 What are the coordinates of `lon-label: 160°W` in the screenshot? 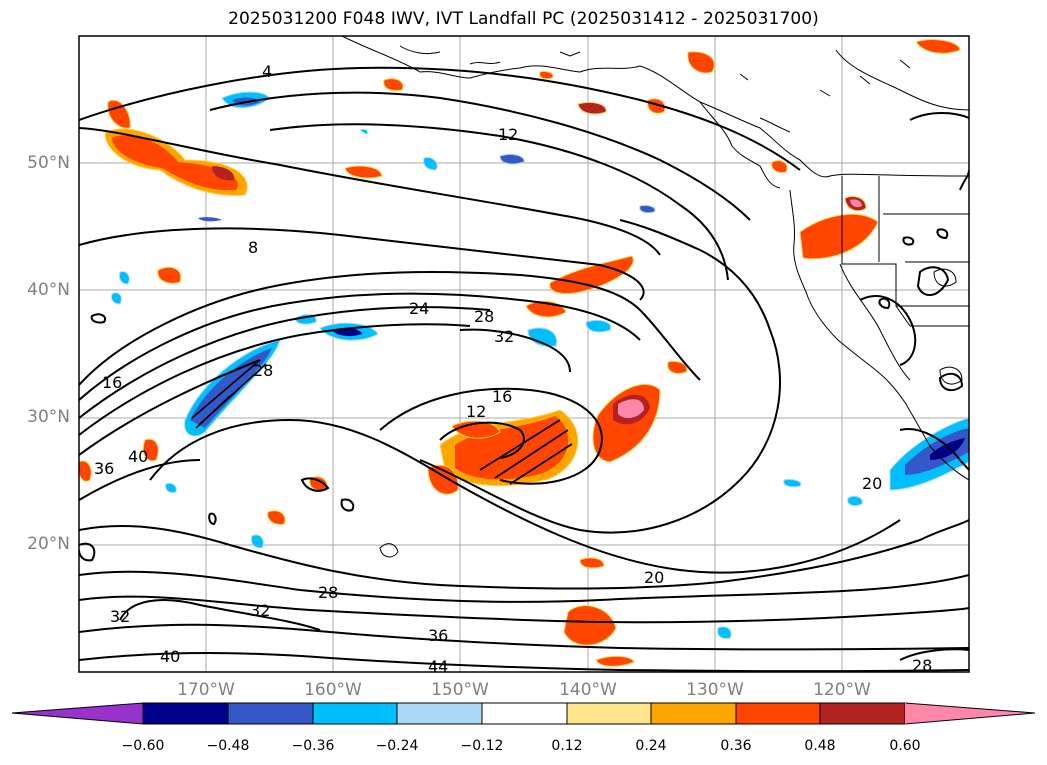 It's located at (333, 690).